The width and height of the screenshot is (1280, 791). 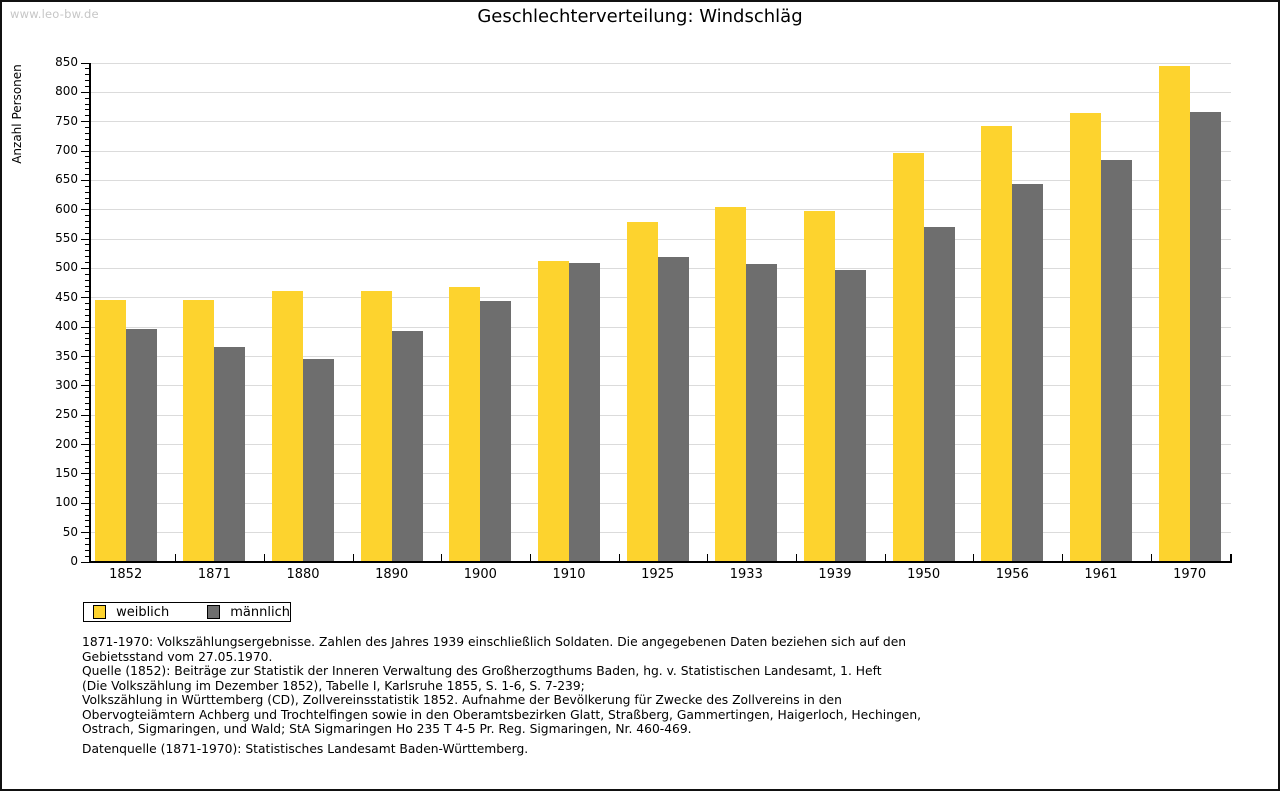 I want to click on bar-weiblich-1956, so click(x=997, y=343).